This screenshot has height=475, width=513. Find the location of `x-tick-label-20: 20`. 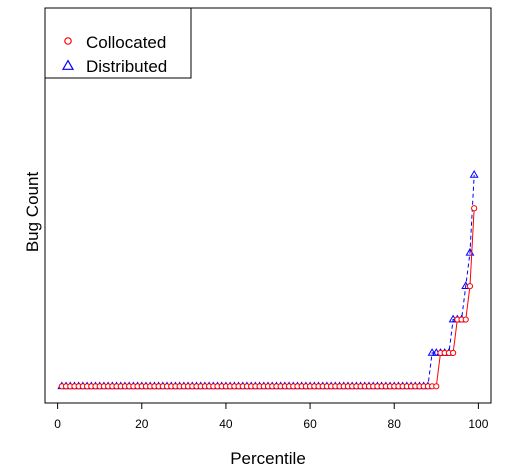

x-tick-label-20: 20 is located at coordinates (142, 424).